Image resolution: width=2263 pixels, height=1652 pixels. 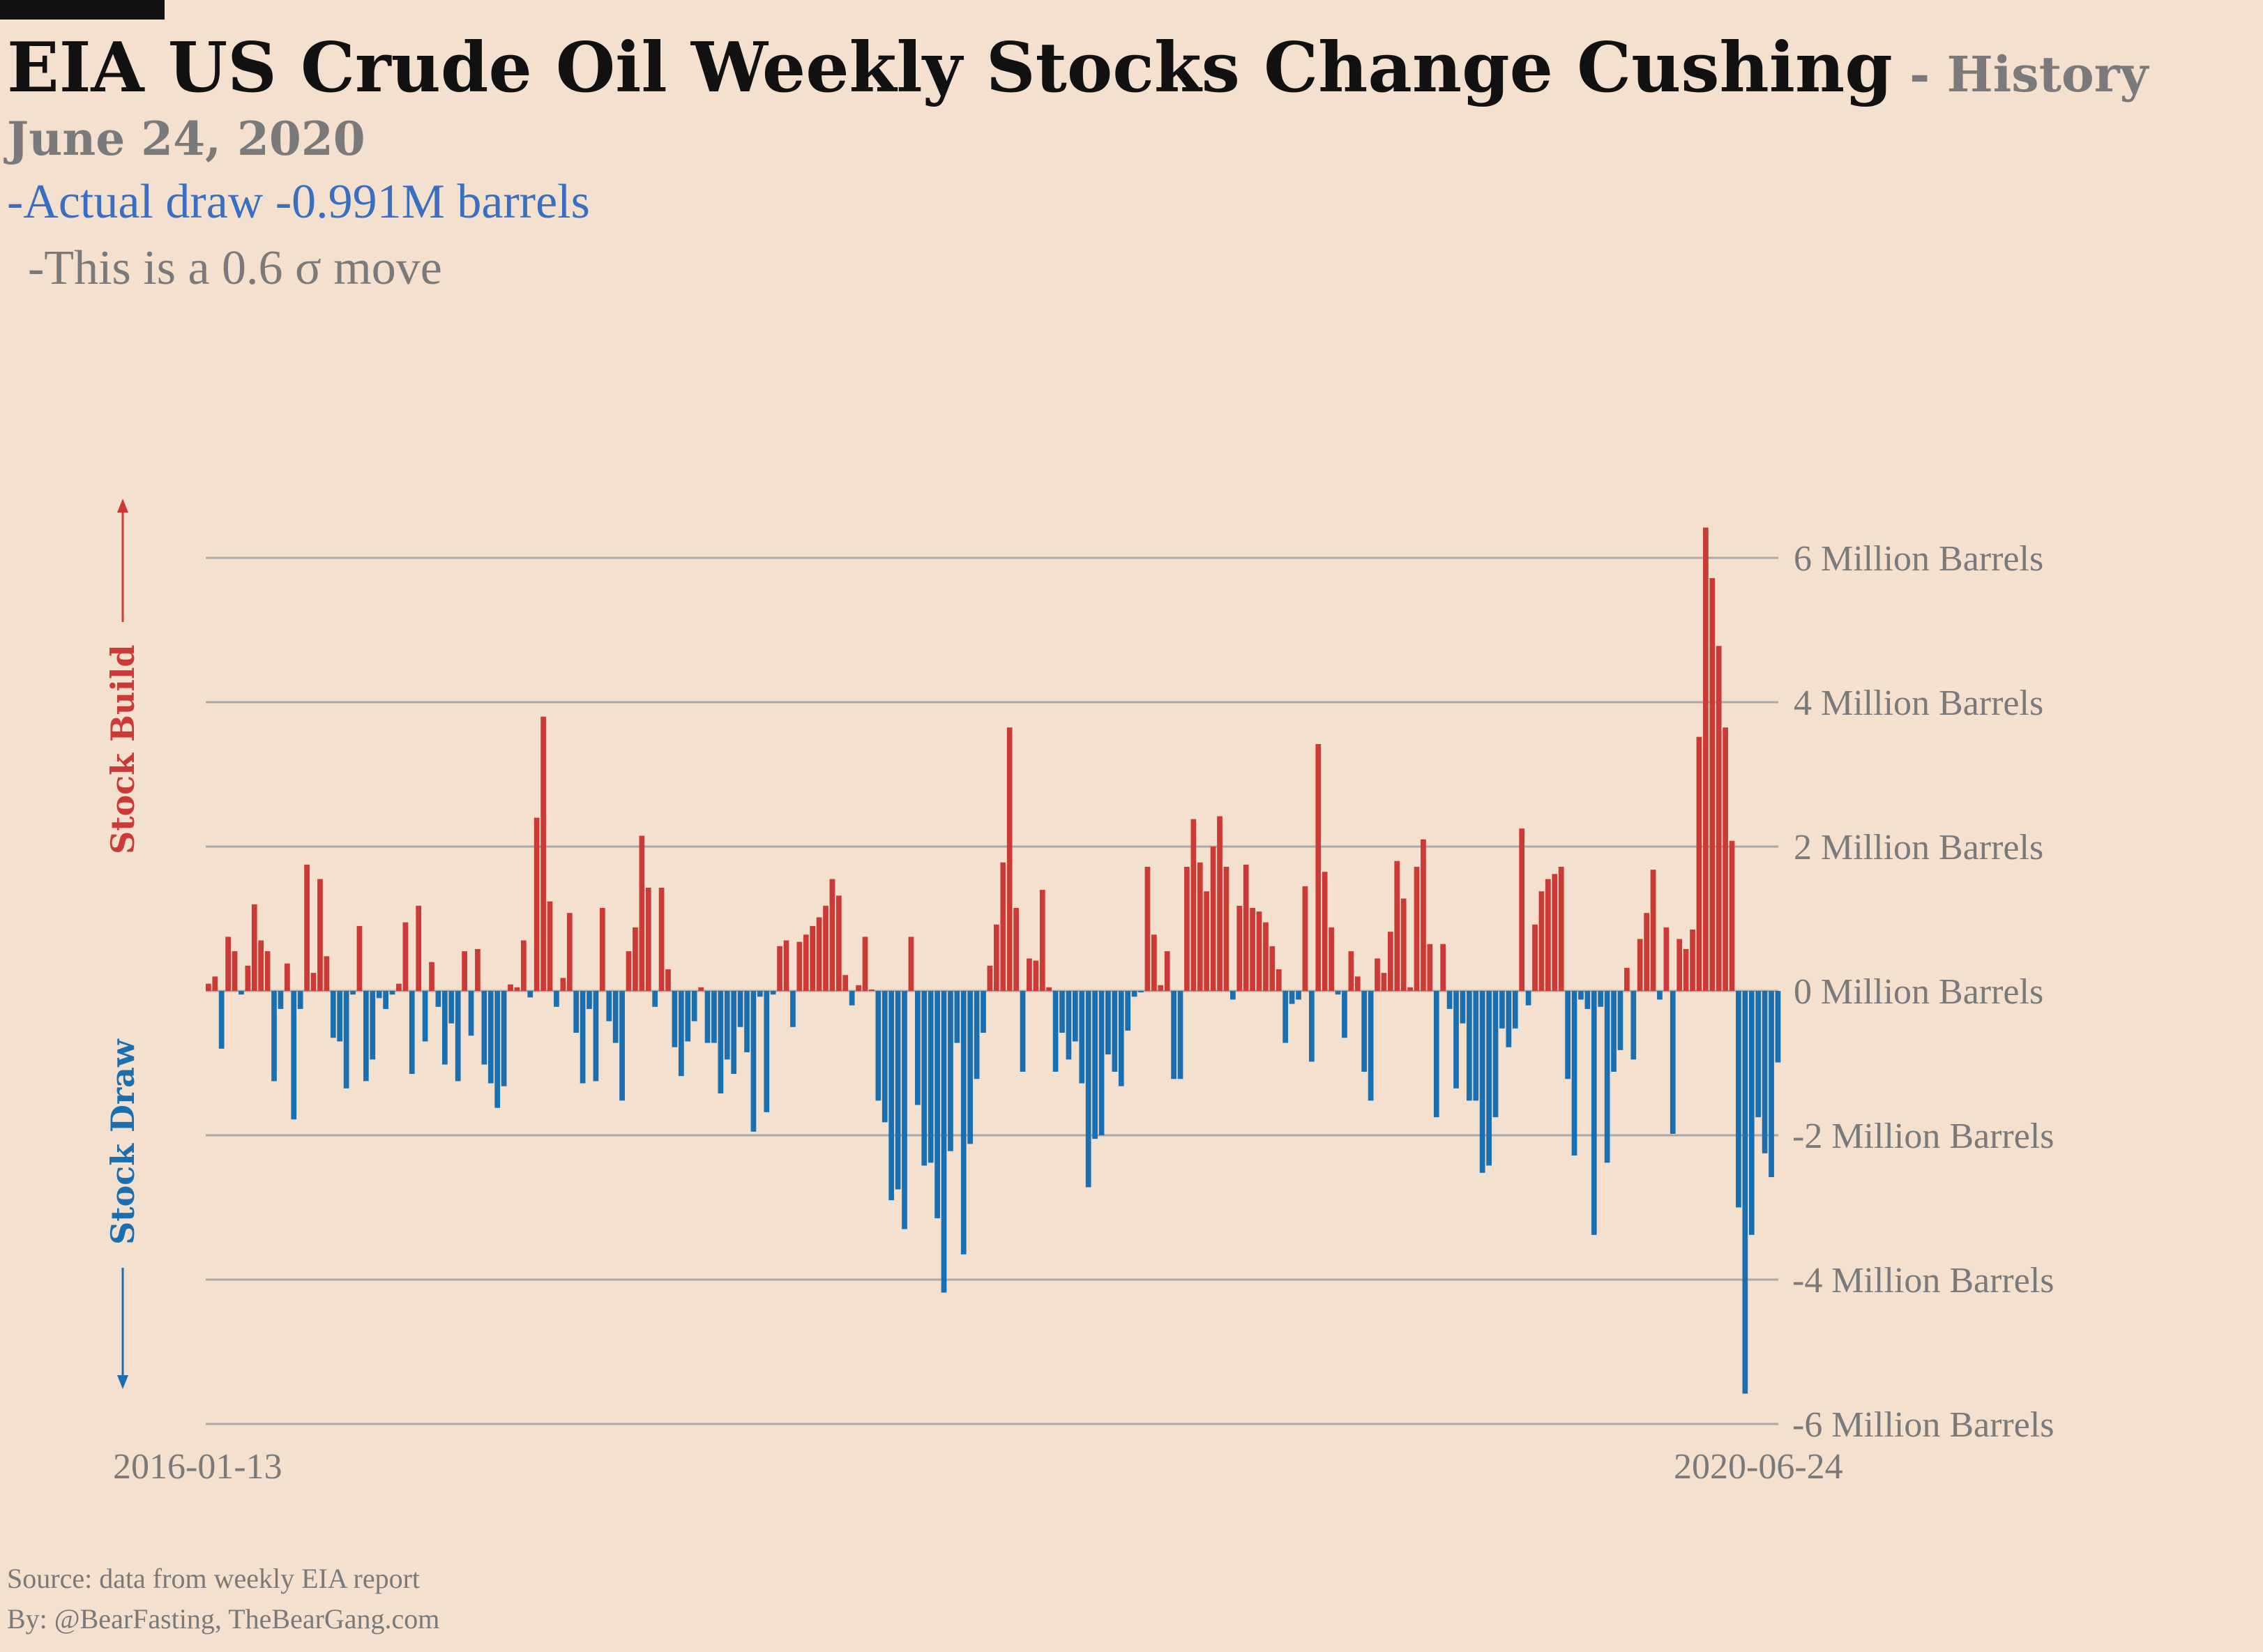 I want to click on stock-build-indicator: Stock Build, so click(x=123, y=676).